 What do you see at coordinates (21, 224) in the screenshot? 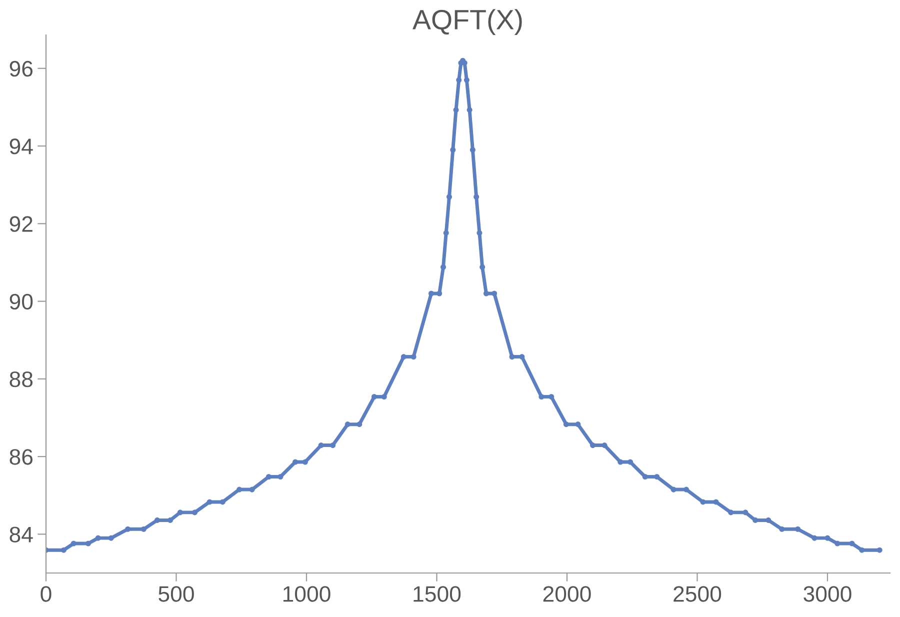
I see `y-tick-label: 92` at bounding box center [21, 224].